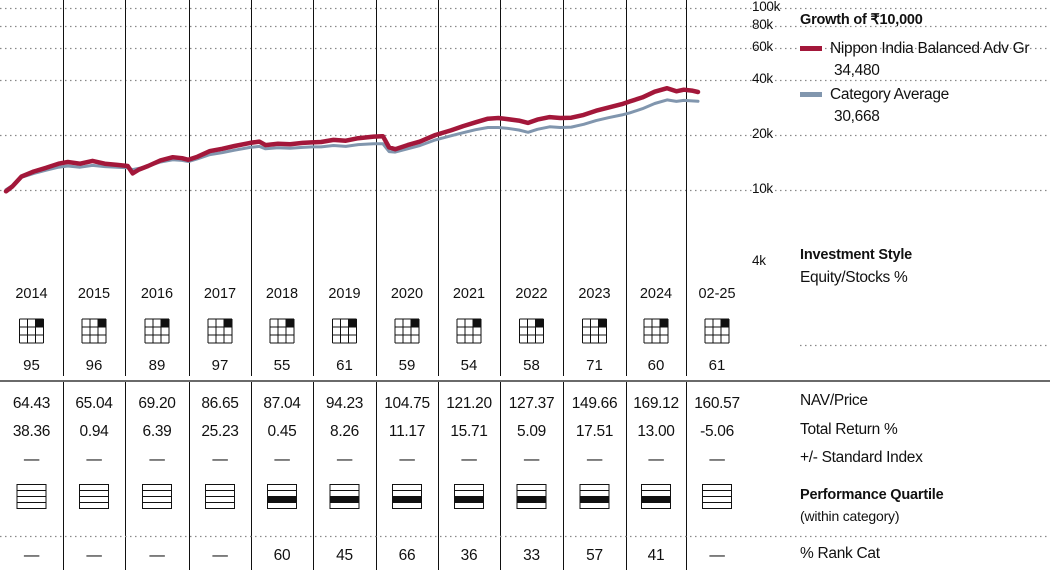 The width and height of the screenshot is (1053, 575). What do you see at coordinates (889, 94) in the screenshot?
I see `legend-category-name: Category Average` at bounding box center [889, 94].